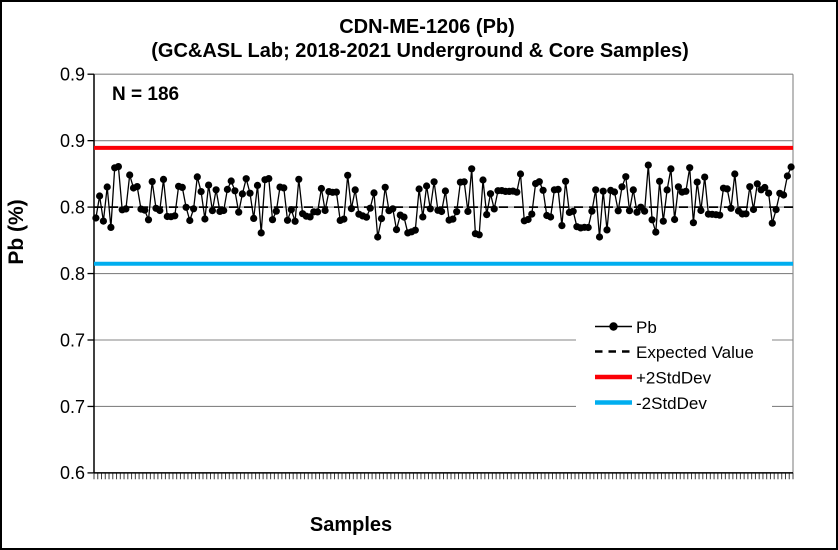 This screenshot has height=550, width=838. What do you see at coordinates (72, 473) in the screenshot?
I see `svg-text: 0.6` at bounding box center [72, 473].